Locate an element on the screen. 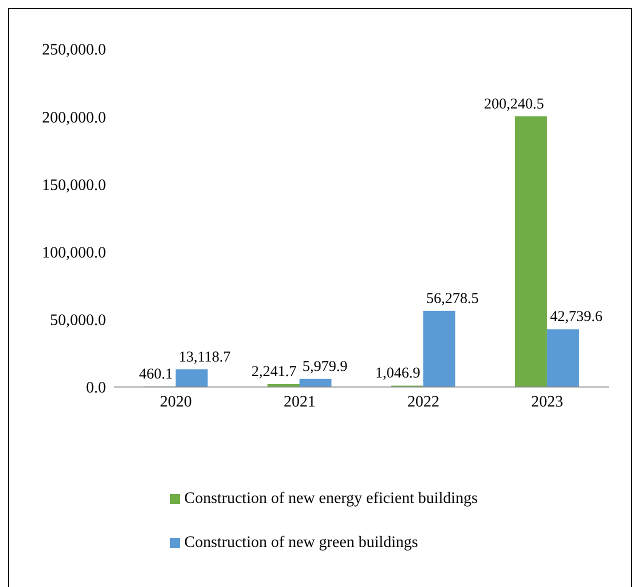  data-label: 13,118.7 is located at coordinates (205, 357).